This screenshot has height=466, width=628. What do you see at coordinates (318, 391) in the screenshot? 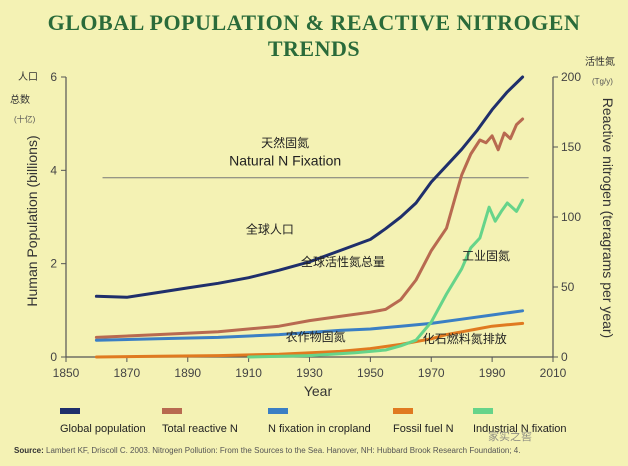
I see `x-axis-label: Year` at bounding box center [318, 391].